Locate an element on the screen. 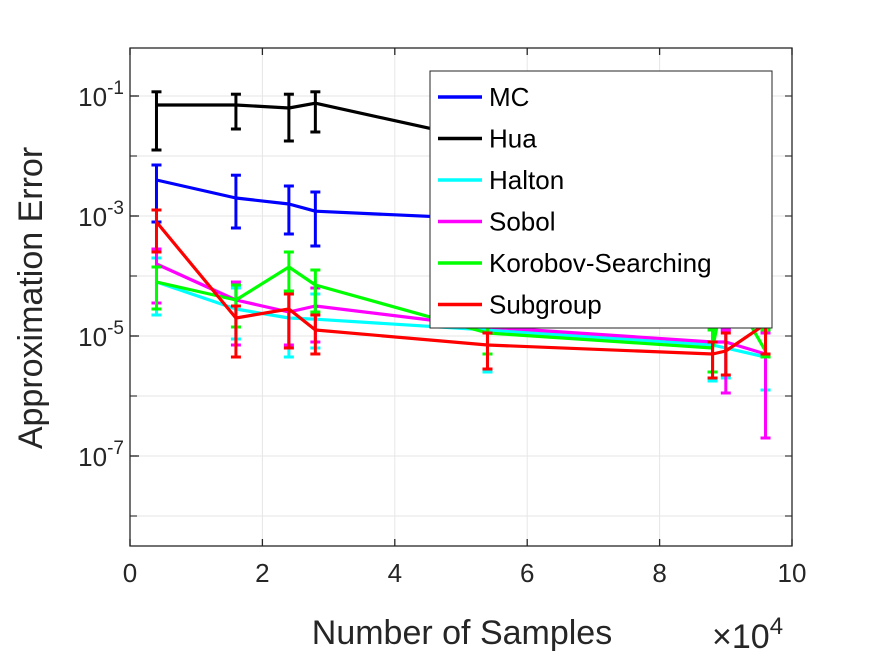 Image resolution: width=875 pixels, height=656 pixels. y-tick-exponent: -7 is located at coordinates (115, 448).